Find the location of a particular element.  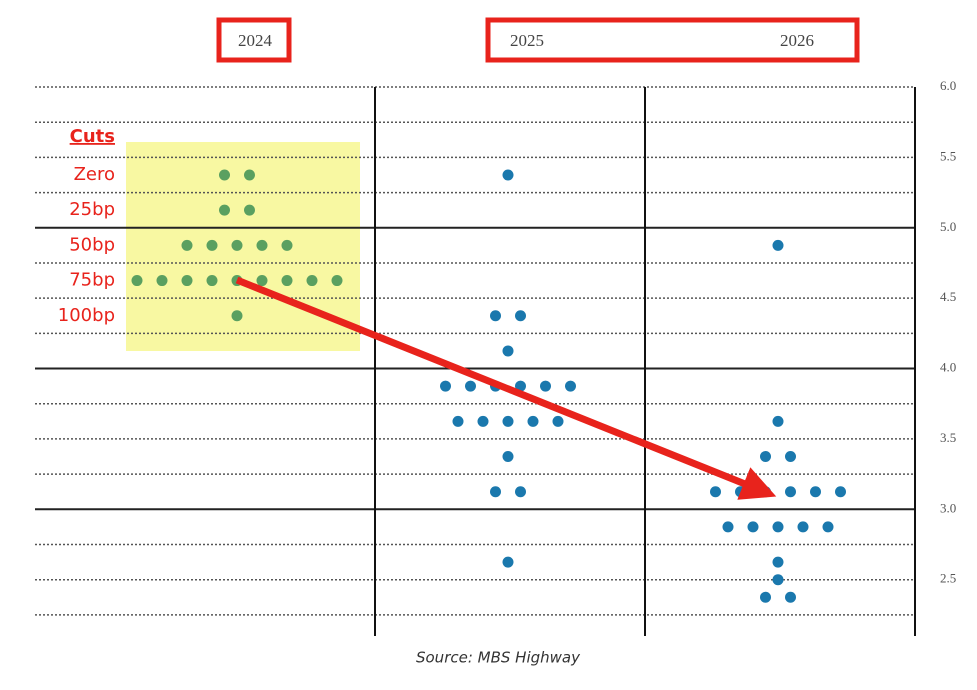

y-tick-label: 3.0 is located at coordinates (948, 507).